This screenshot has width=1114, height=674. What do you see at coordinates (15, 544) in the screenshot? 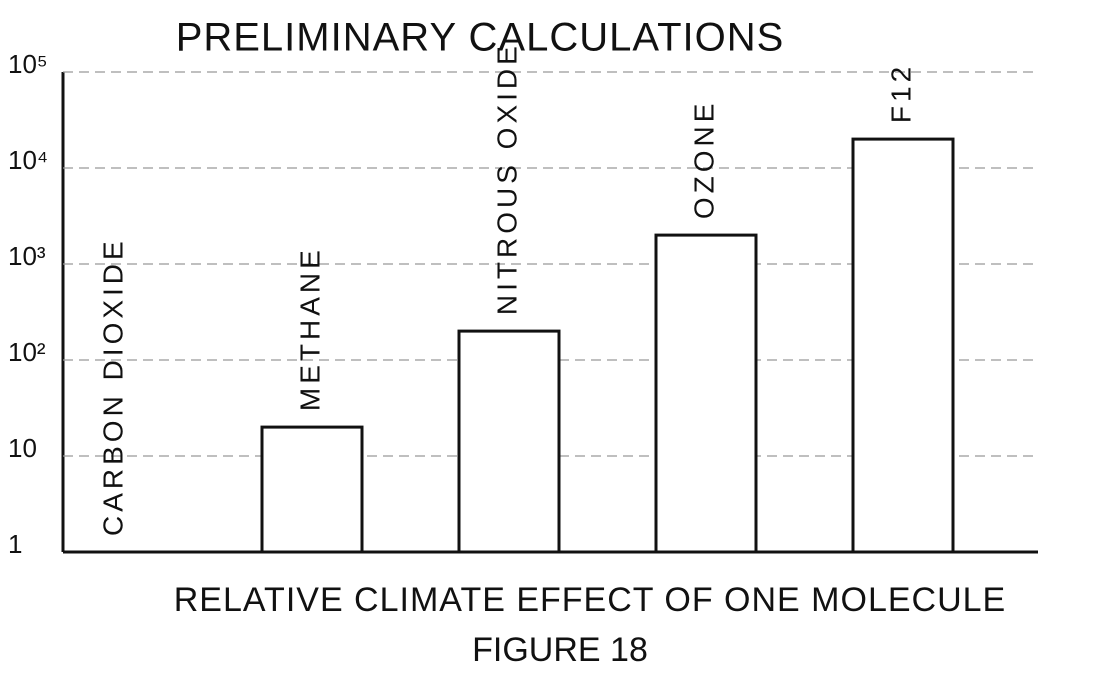
I see `y-tick-label: 1` at bounding box center [15, 544].